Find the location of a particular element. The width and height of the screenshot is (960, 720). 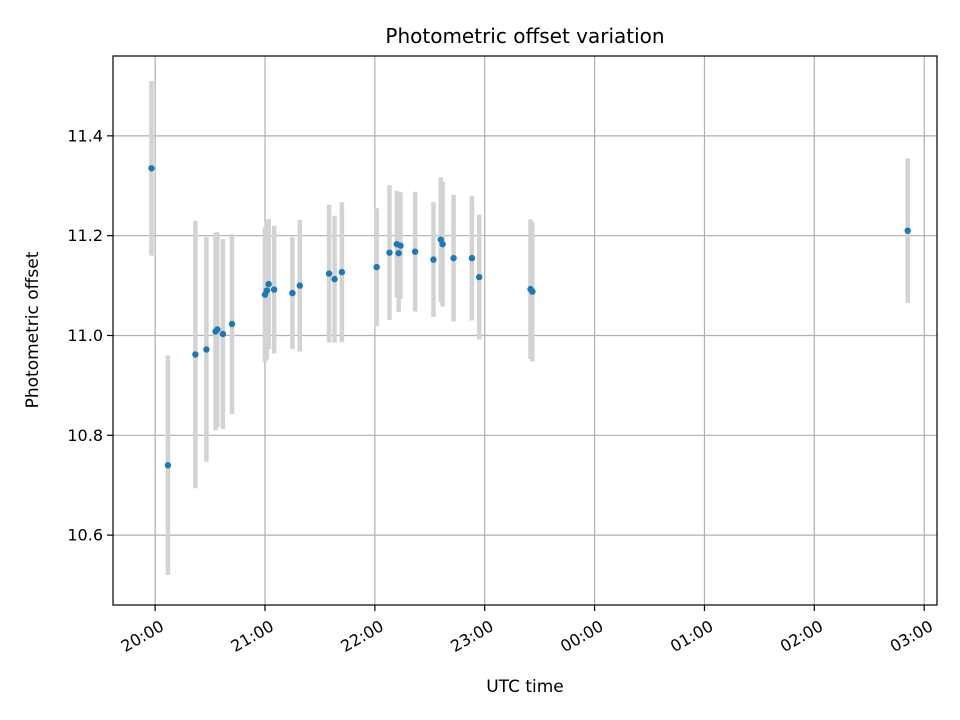

y-axis-ticks: 10.6 10.8 11.0 11.2 11.4 is located at coordinates (90, 335).